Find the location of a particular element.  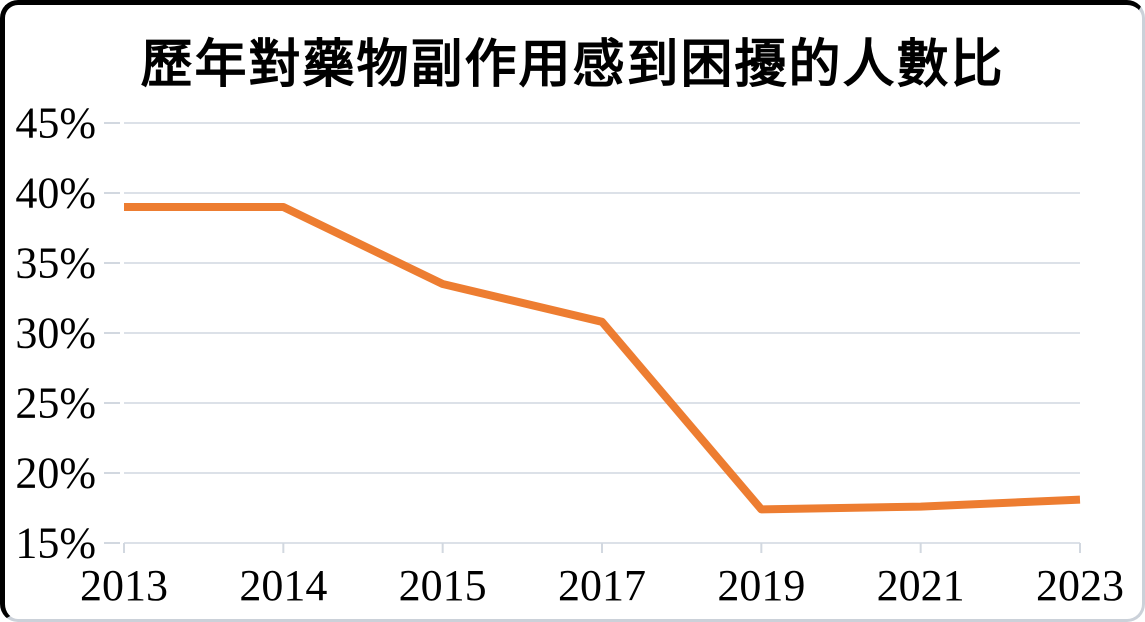

x-axis-label: 2013 is located at coordinates (124, 585).